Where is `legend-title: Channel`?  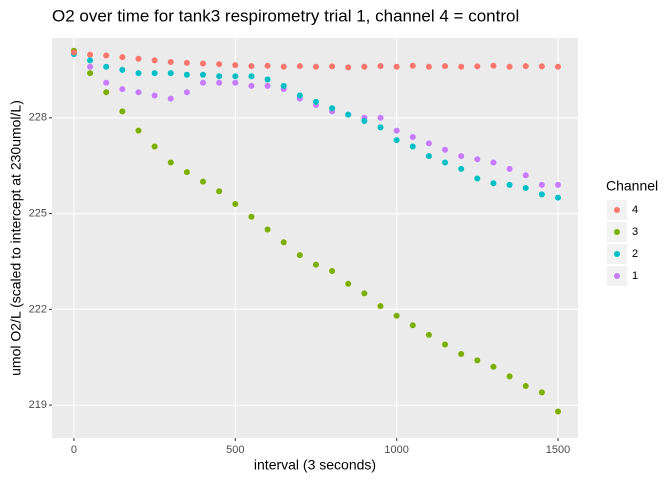
legend-title: Channel is located at coordinates (632, 186).